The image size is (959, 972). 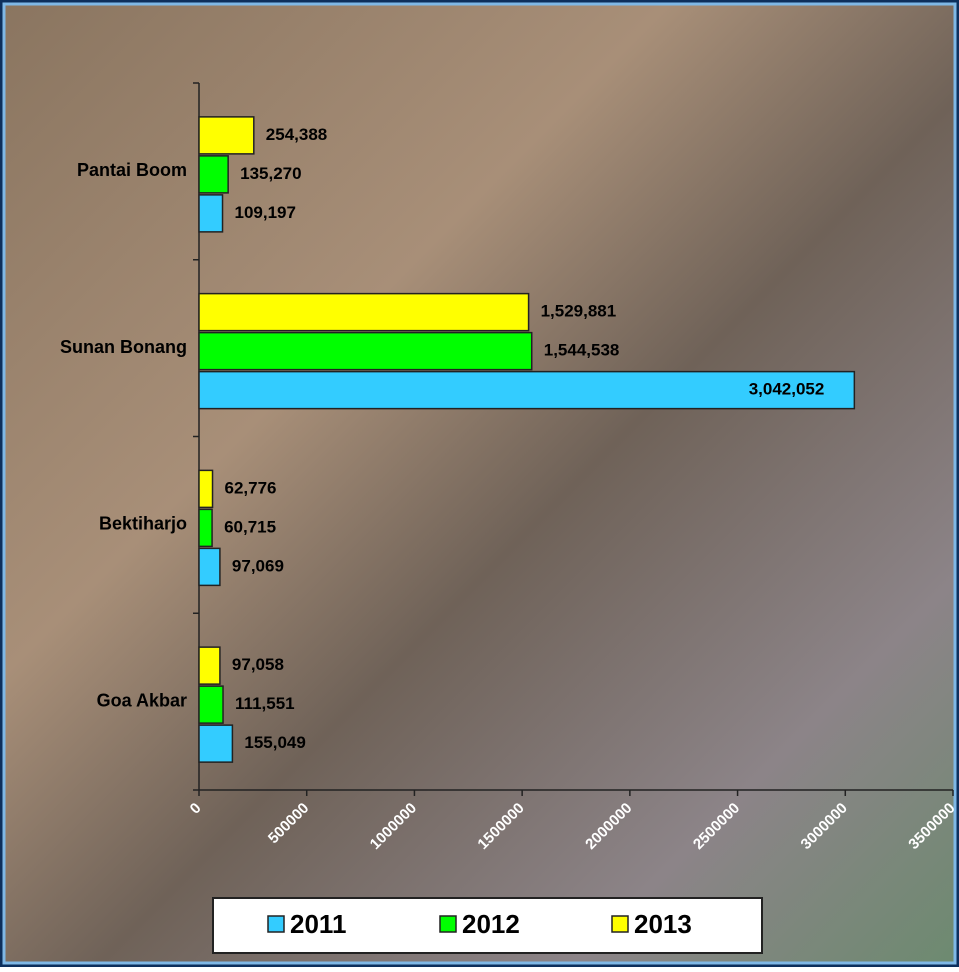 What do you see at coordinates (265, 212) in the screenshot?
I see `value-label: 109,197` at bounding box center [265, 212].